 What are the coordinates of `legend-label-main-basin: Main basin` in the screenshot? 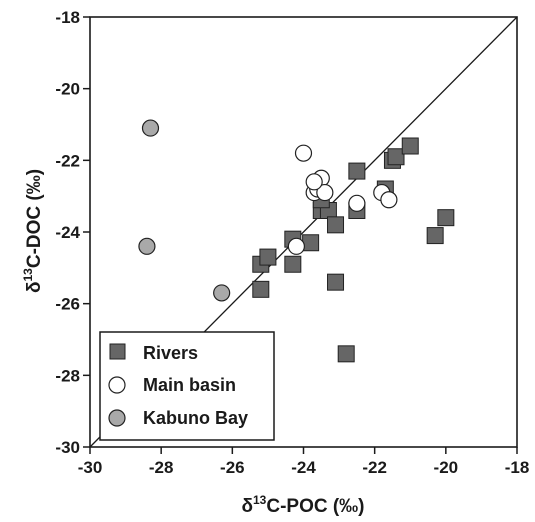 It's located at (189, 385).